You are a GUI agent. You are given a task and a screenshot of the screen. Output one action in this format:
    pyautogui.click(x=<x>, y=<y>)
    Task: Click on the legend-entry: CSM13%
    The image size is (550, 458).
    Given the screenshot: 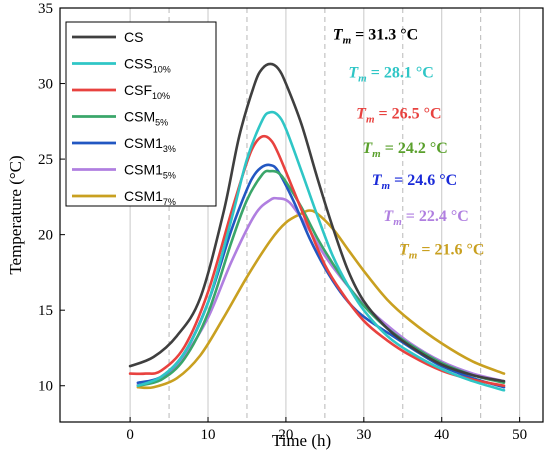 What is the action you would take?
    pyautogui.click(x=150, y=144)
    